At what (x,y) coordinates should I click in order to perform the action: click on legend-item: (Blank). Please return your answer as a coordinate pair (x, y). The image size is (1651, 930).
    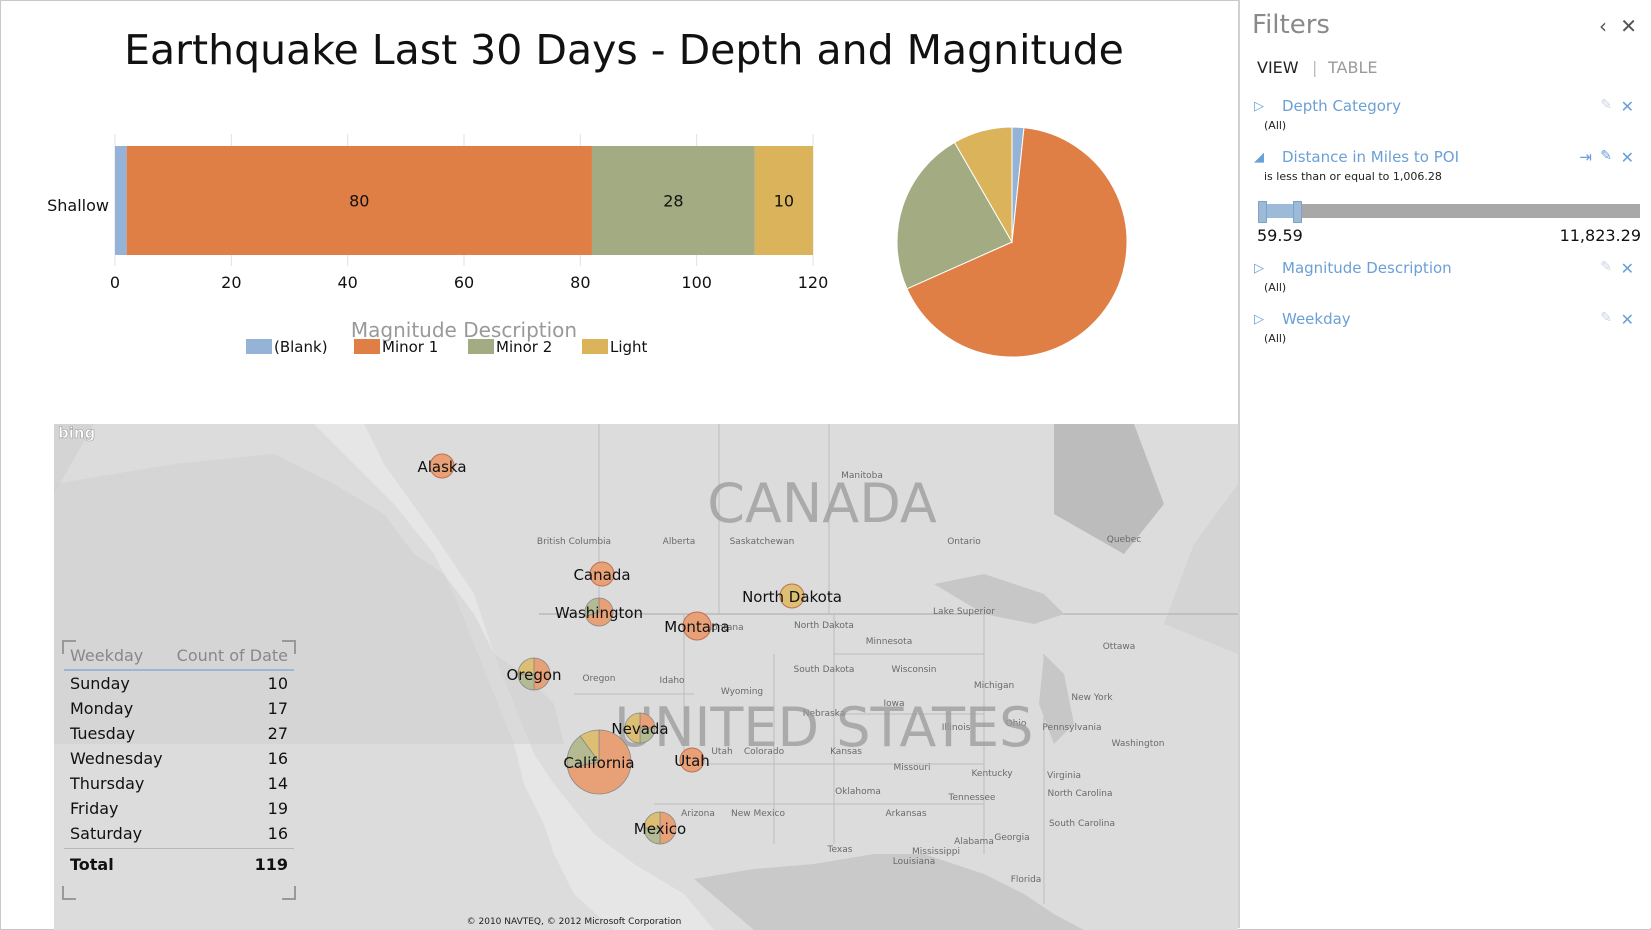
    Looking at the image, I should click on (287, 347).